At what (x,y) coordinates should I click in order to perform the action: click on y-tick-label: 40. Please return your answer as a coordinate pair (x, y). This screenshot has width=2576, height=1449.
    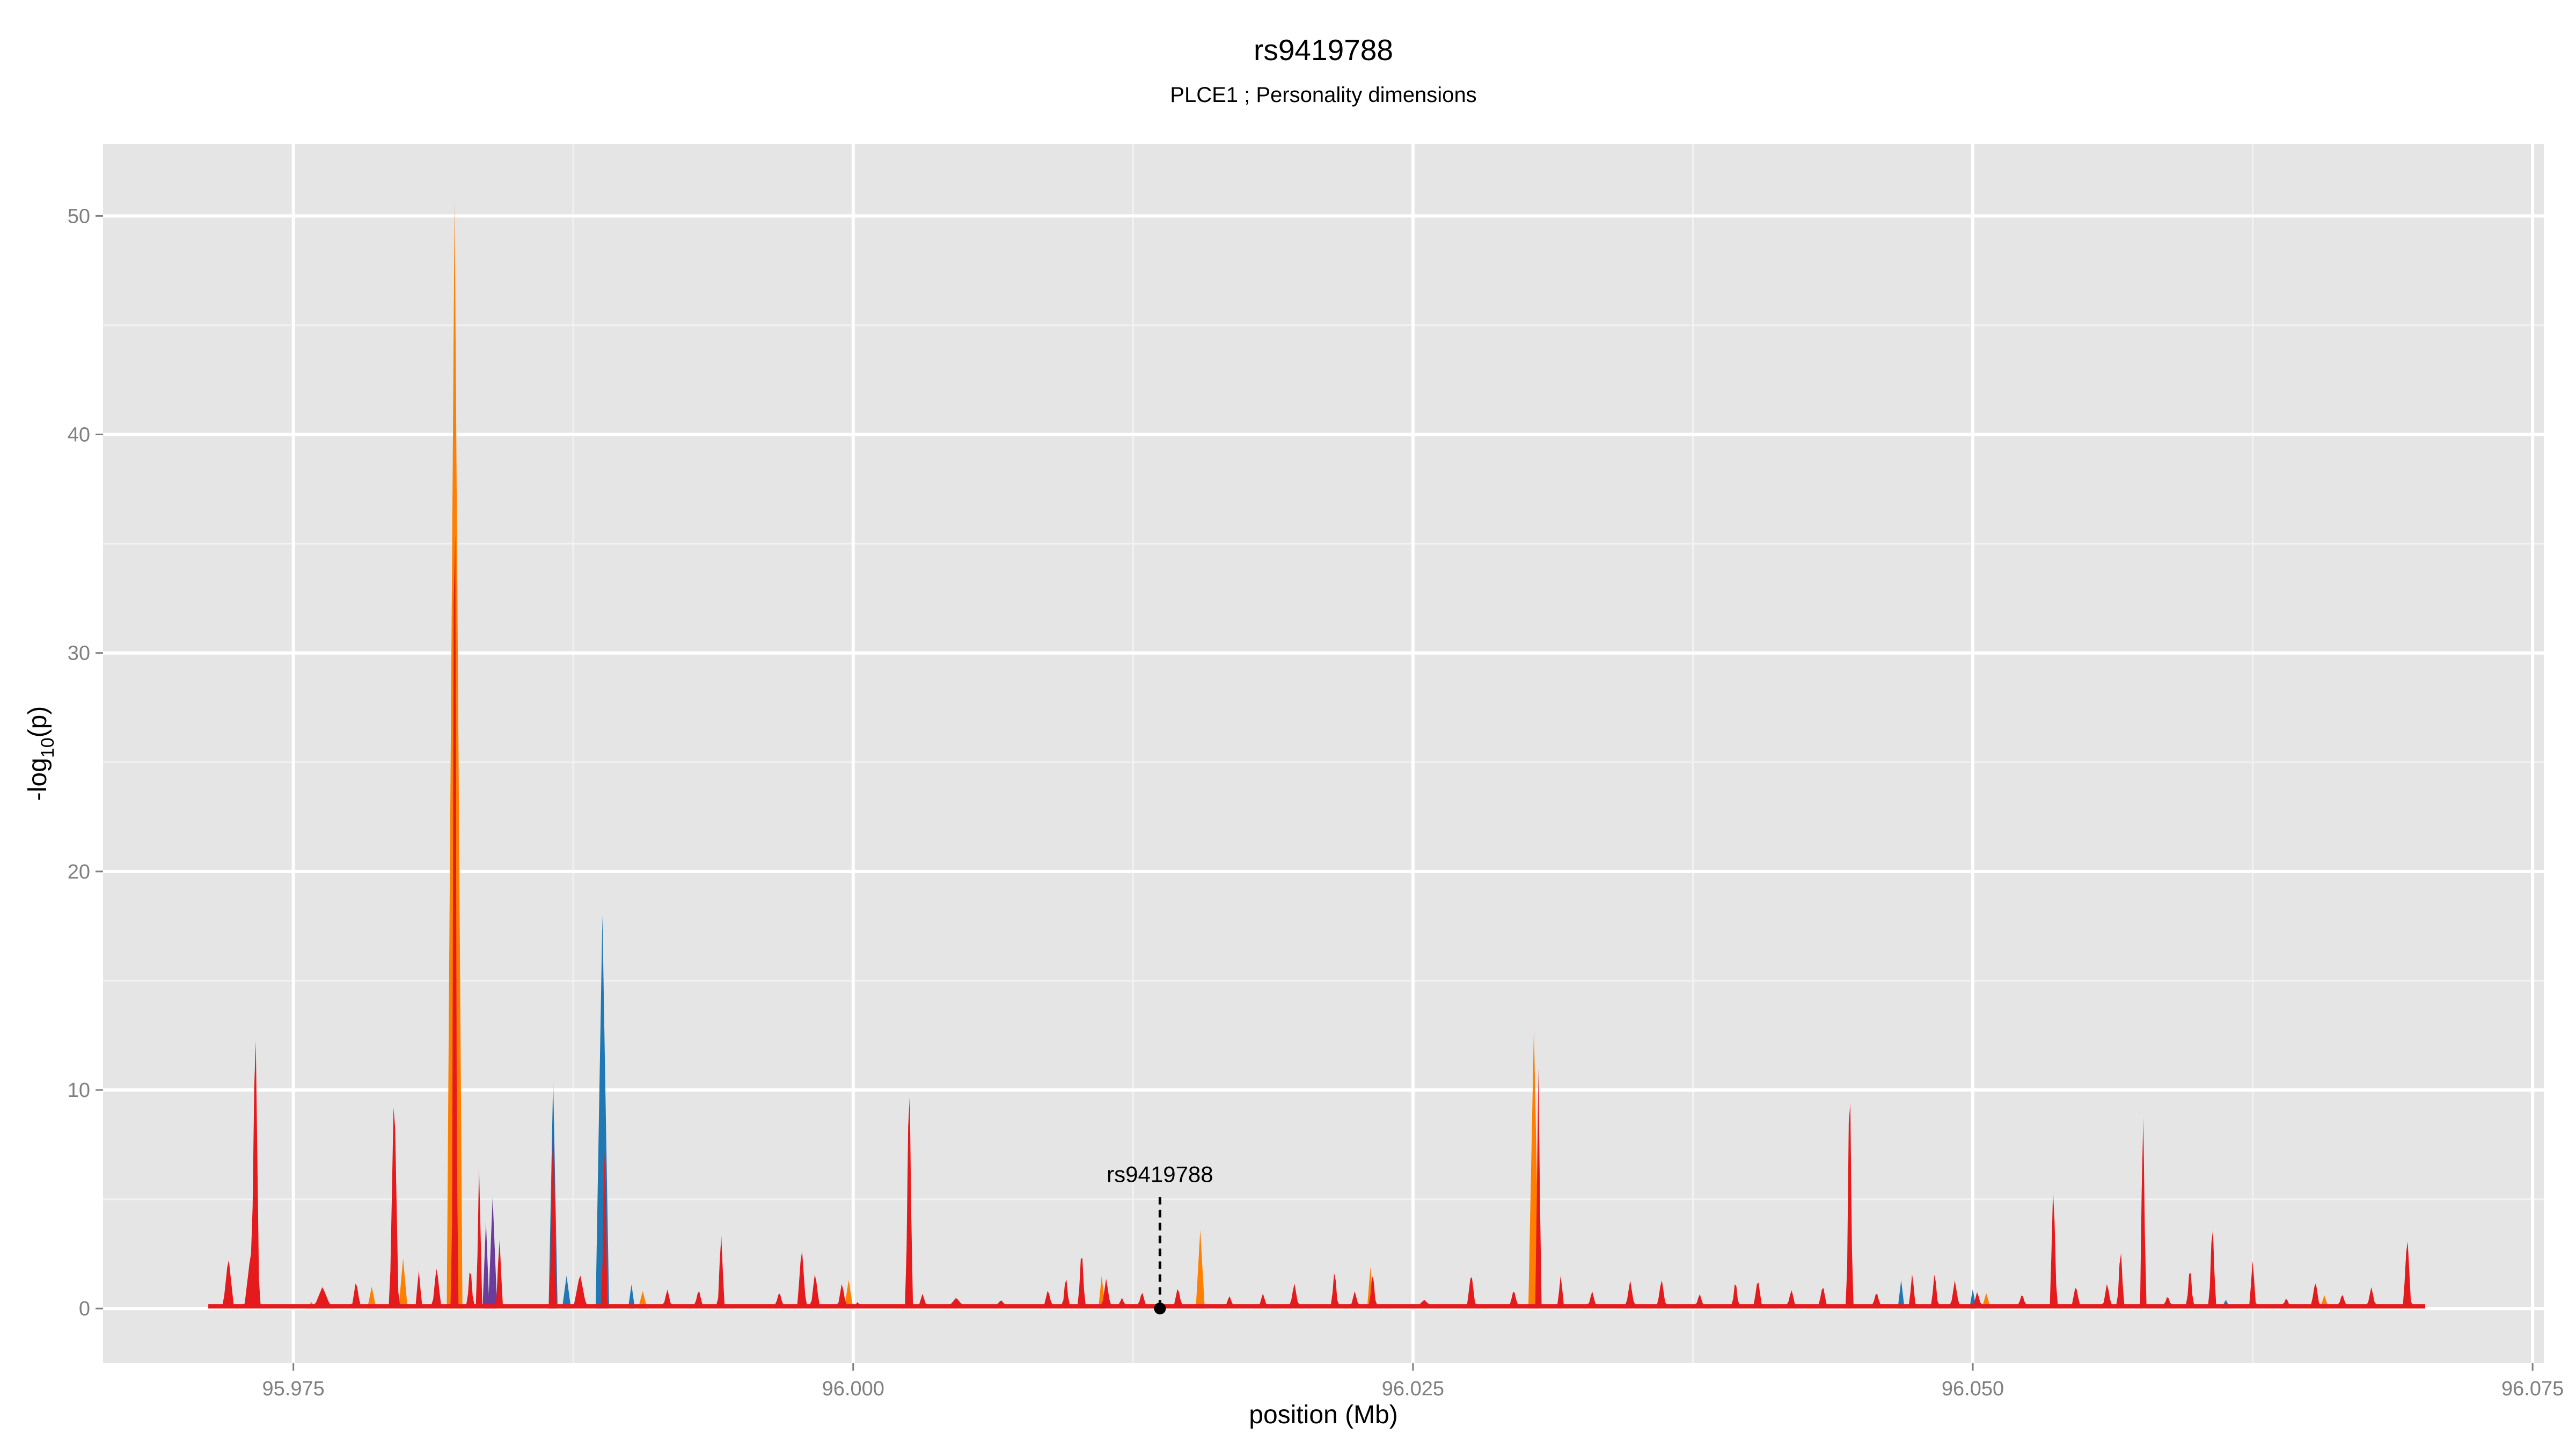
    Looking at the image, I should click on (79, 435).